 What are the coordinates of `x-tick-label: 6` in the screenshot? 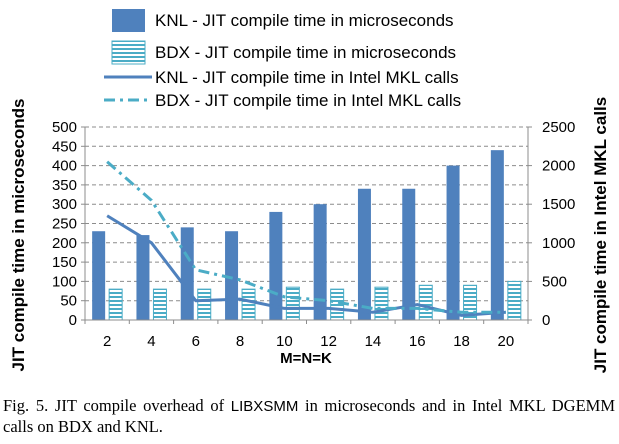 It's located at (196, 341).